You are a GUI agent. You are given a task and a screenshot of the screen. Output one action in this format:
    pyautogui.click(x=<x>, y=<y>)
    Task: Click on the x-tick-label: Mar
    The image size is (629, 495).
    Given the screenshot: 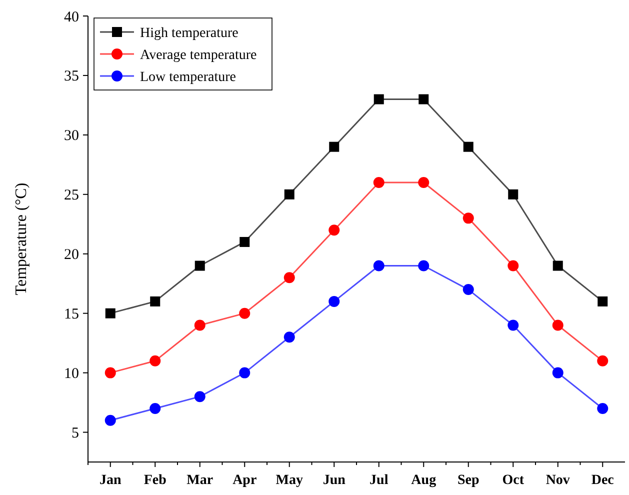 What is the action you would take?
    pyautogui.click(x=200, y=480)
    